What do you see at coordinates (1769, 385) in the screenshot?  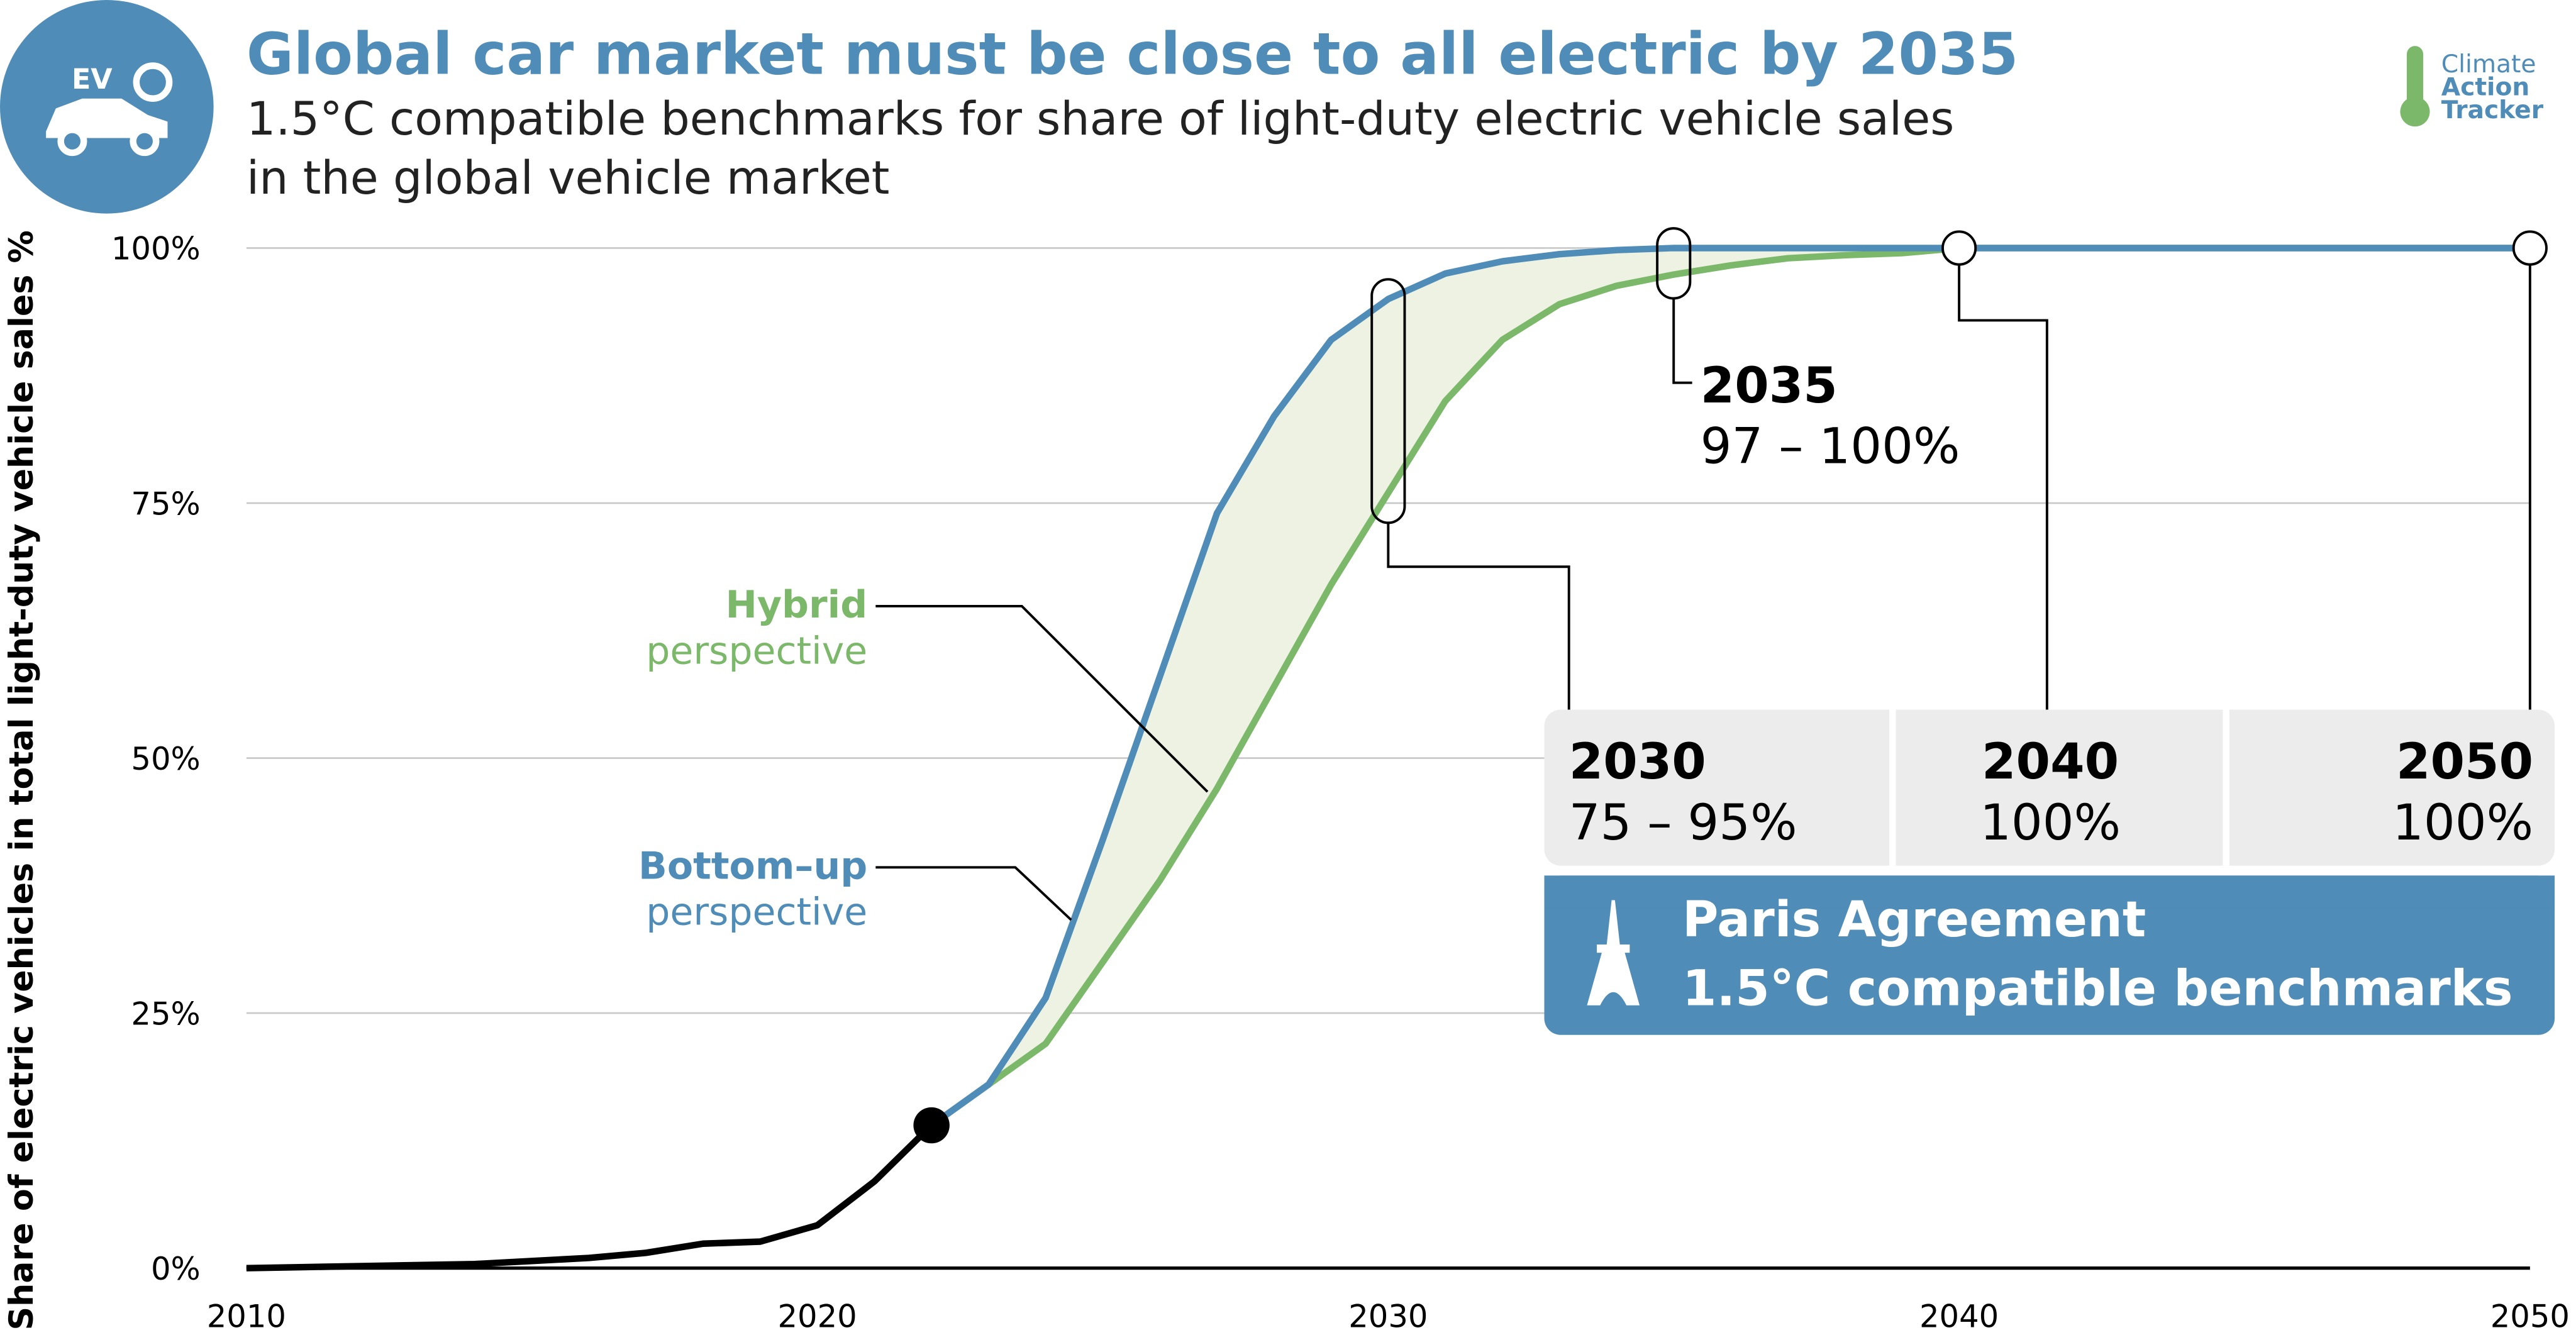 I see `benchmark-year: 2035` at bounding box center [1769, 385].